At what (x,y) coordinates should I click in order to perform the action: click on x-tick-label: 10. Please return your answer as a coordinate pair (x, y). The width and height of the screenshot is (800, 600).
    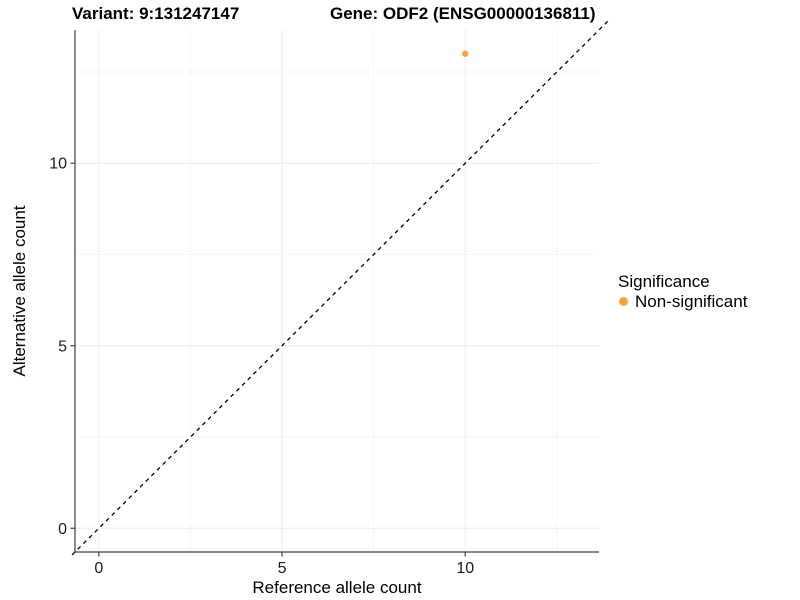
    Looking at the image, I should click on (465, 568).